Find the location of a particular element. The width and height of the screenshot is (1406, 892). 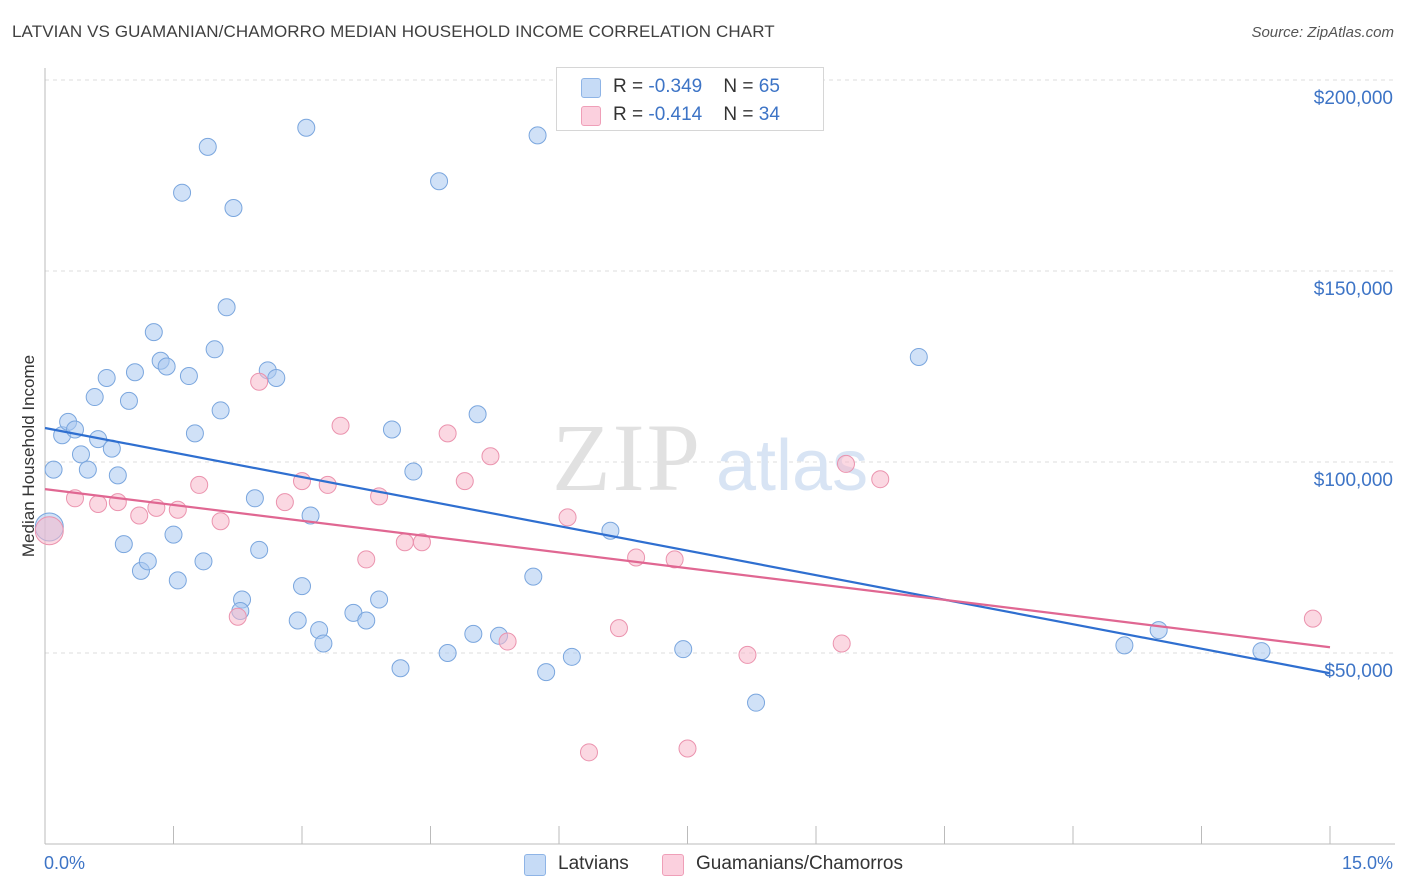

x-tick-labels: 0.0% 15.0% is located at coordinates (718, 863).